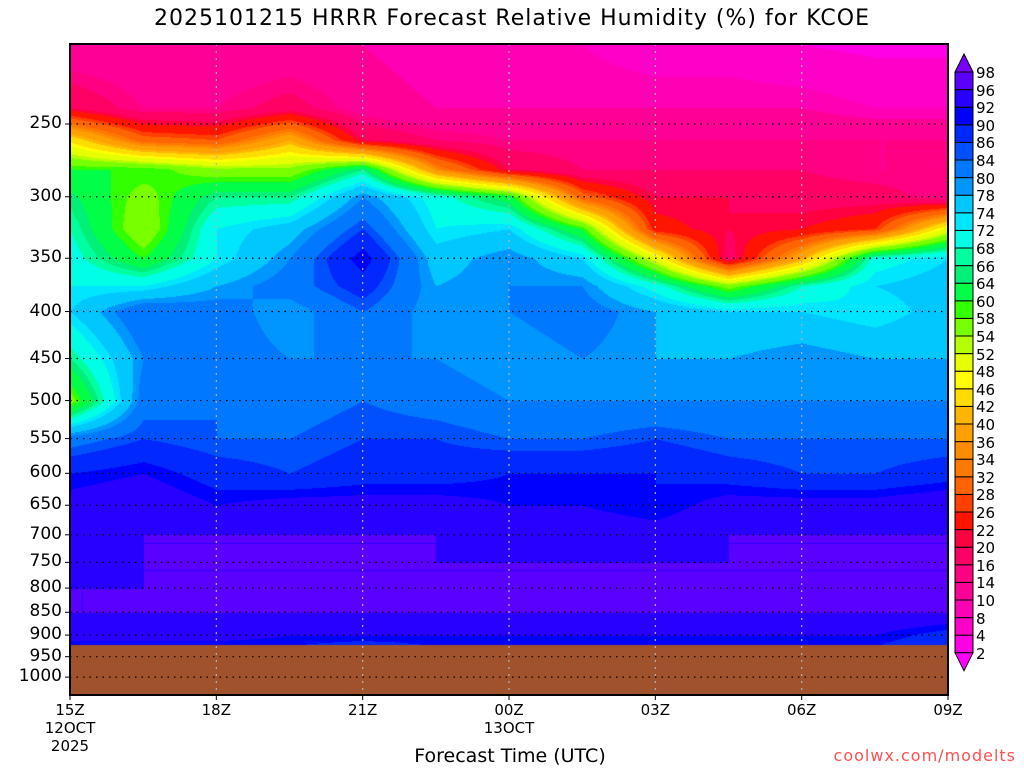 The image size is (1024, 768). Describe the element at coordinates (986, 389) in the screenshot. I see `colorbar-label: 46` at that location.